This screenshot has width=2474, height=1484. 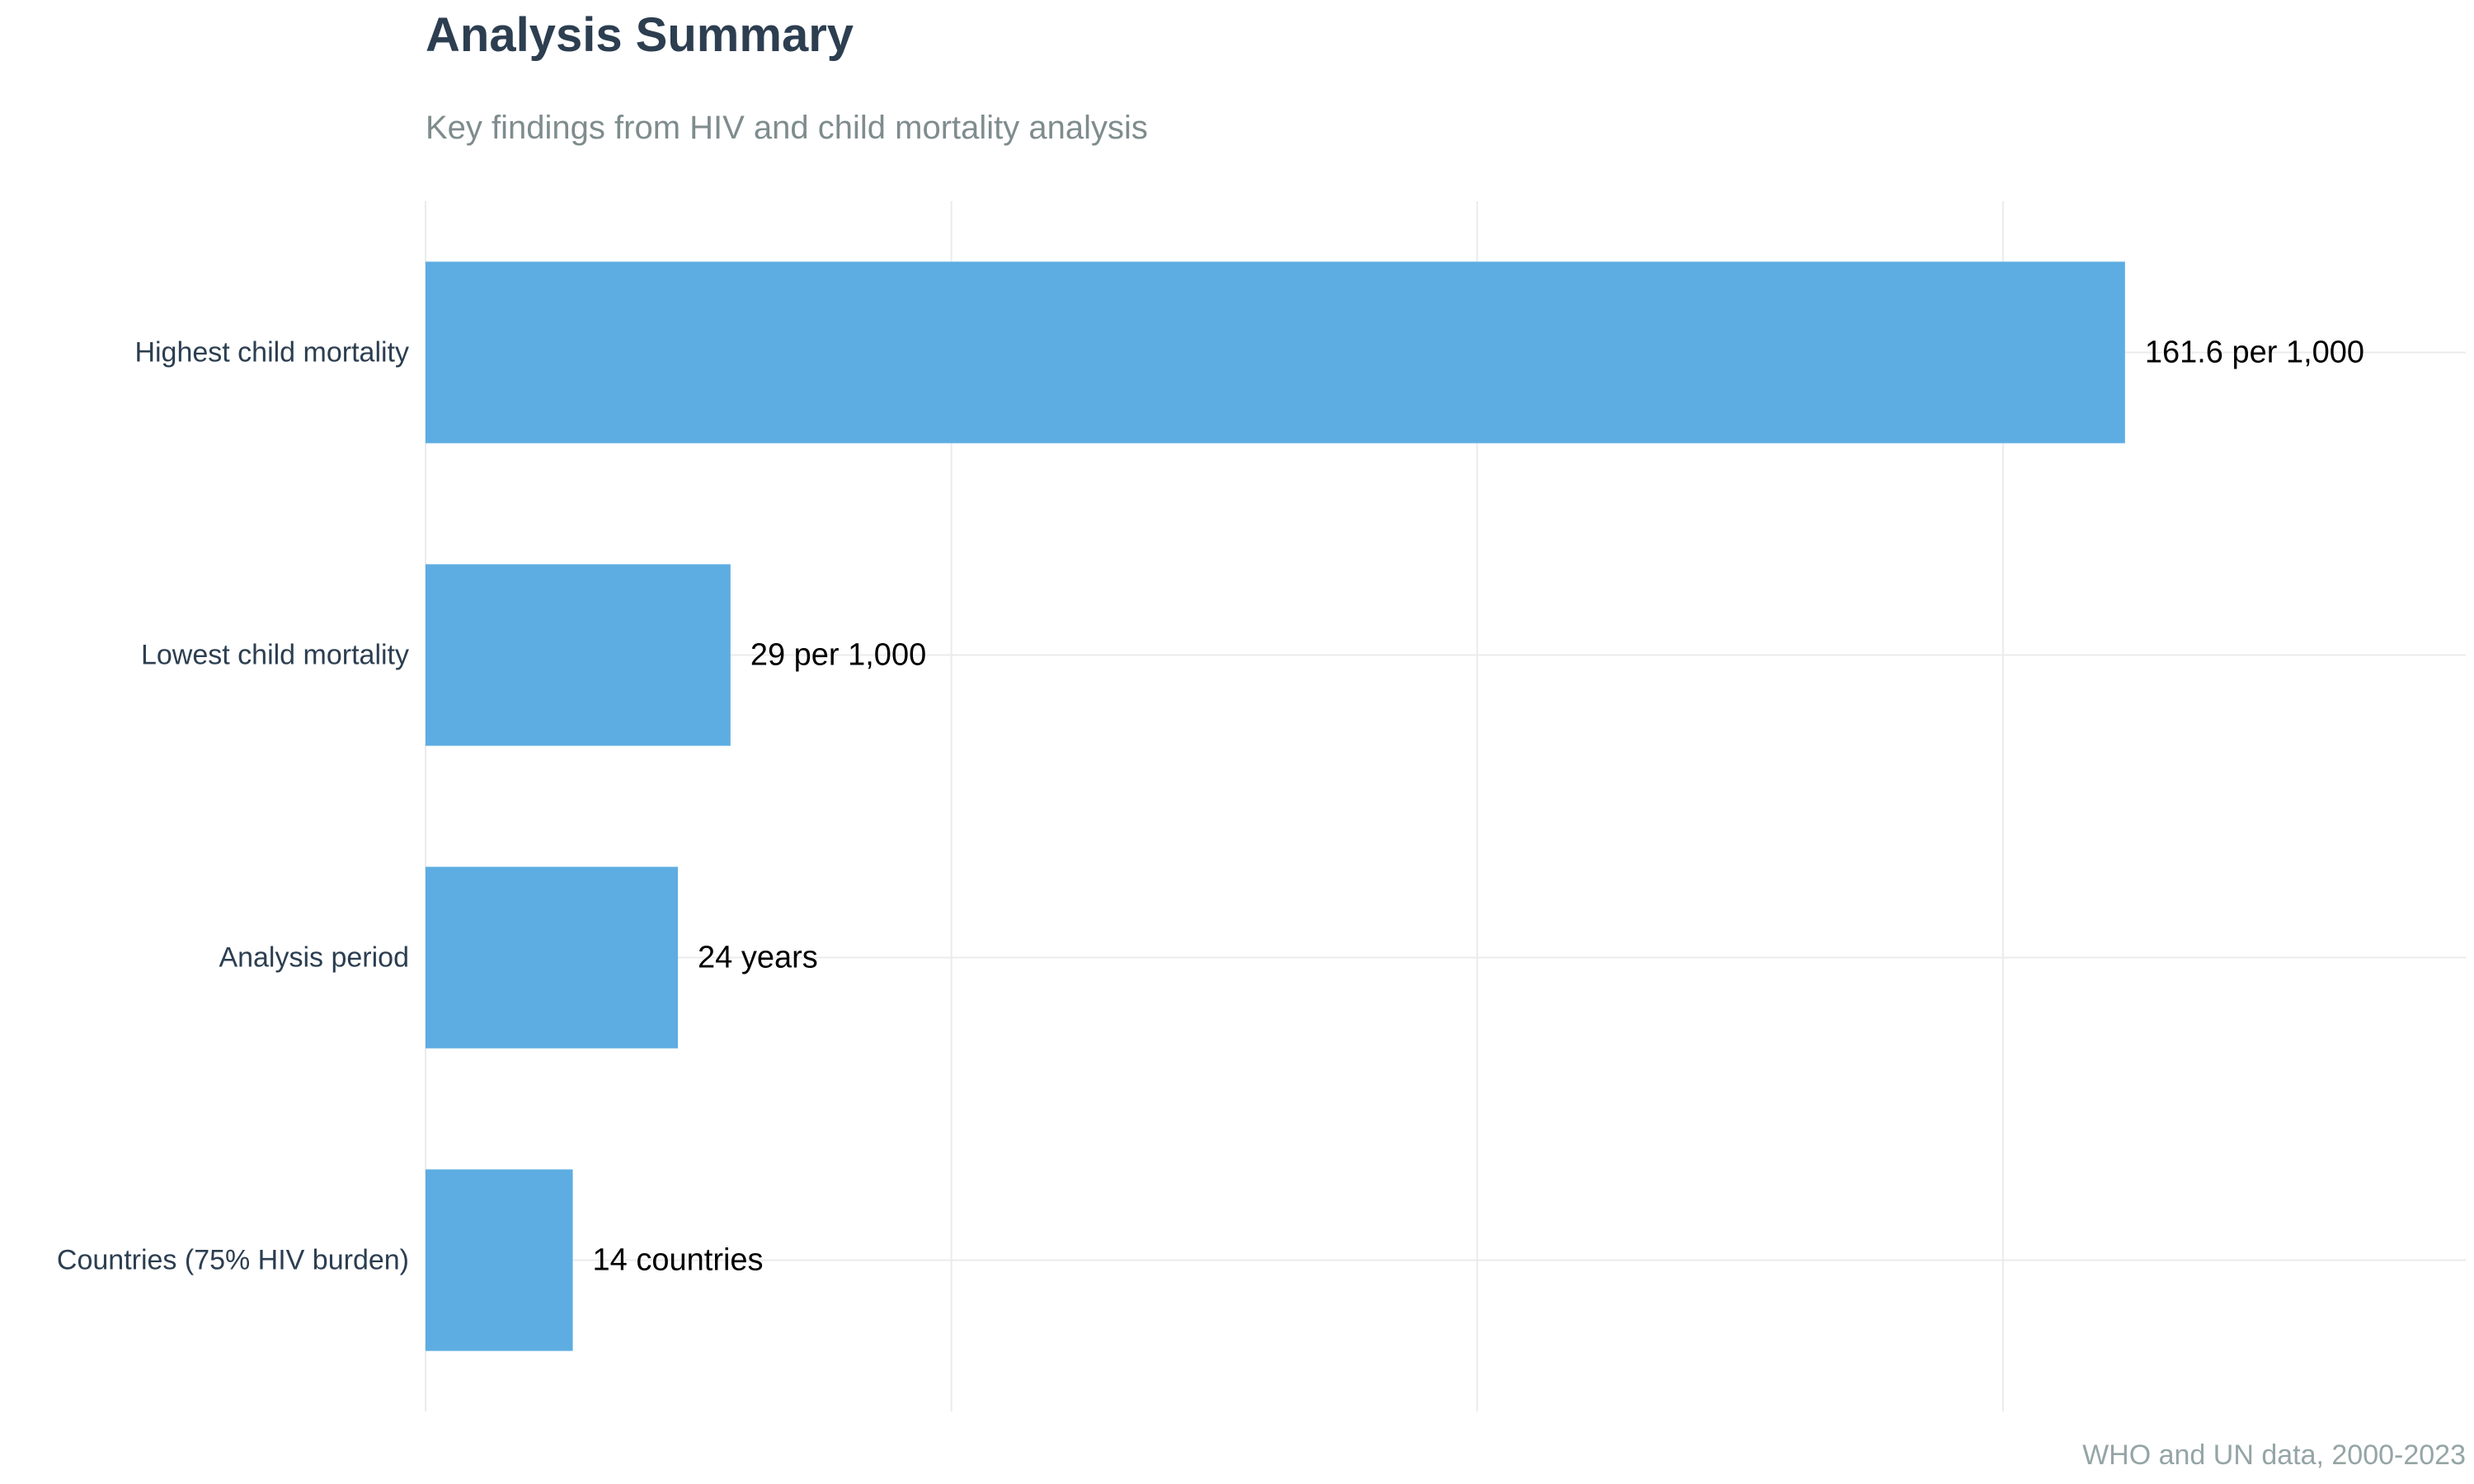 I want to click on value-label: 14 countries, so click(x=678, y=1260).